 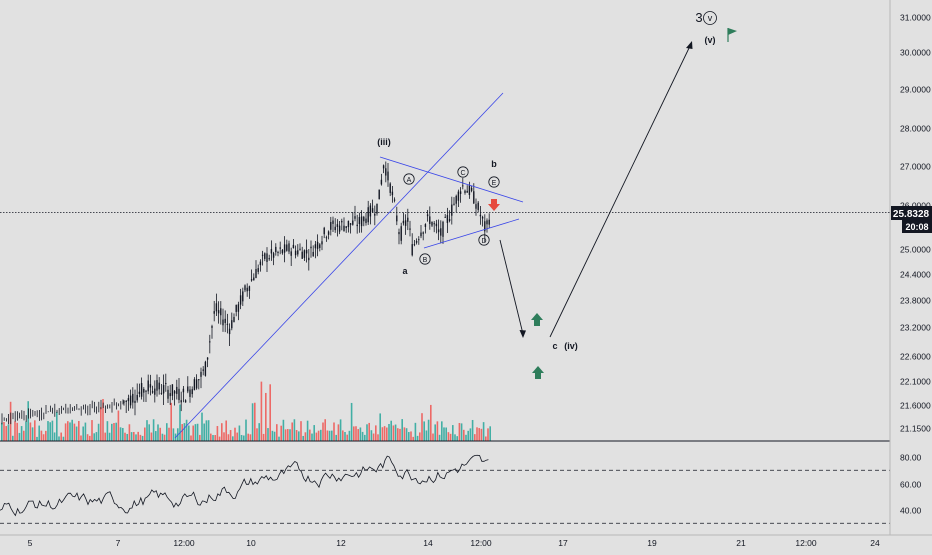 I want to click on price-tick-label: 31.0000, so click(x=915, y=18).